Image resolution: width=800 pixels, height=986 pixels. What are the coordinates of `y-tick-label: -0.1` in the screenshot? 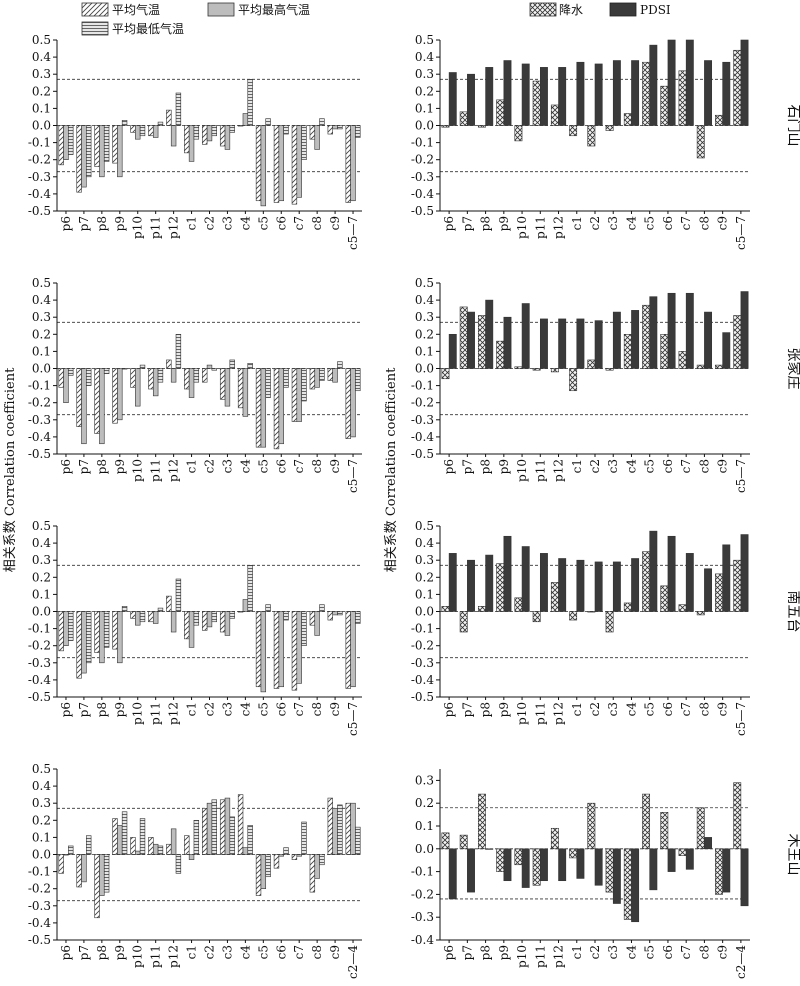 It's located at (422, 629).